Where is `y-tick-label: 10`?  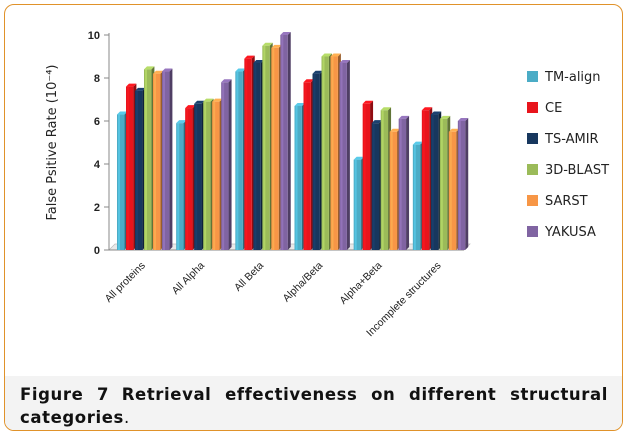 y-tick-label: 10 is located at coordinates (94, 36).